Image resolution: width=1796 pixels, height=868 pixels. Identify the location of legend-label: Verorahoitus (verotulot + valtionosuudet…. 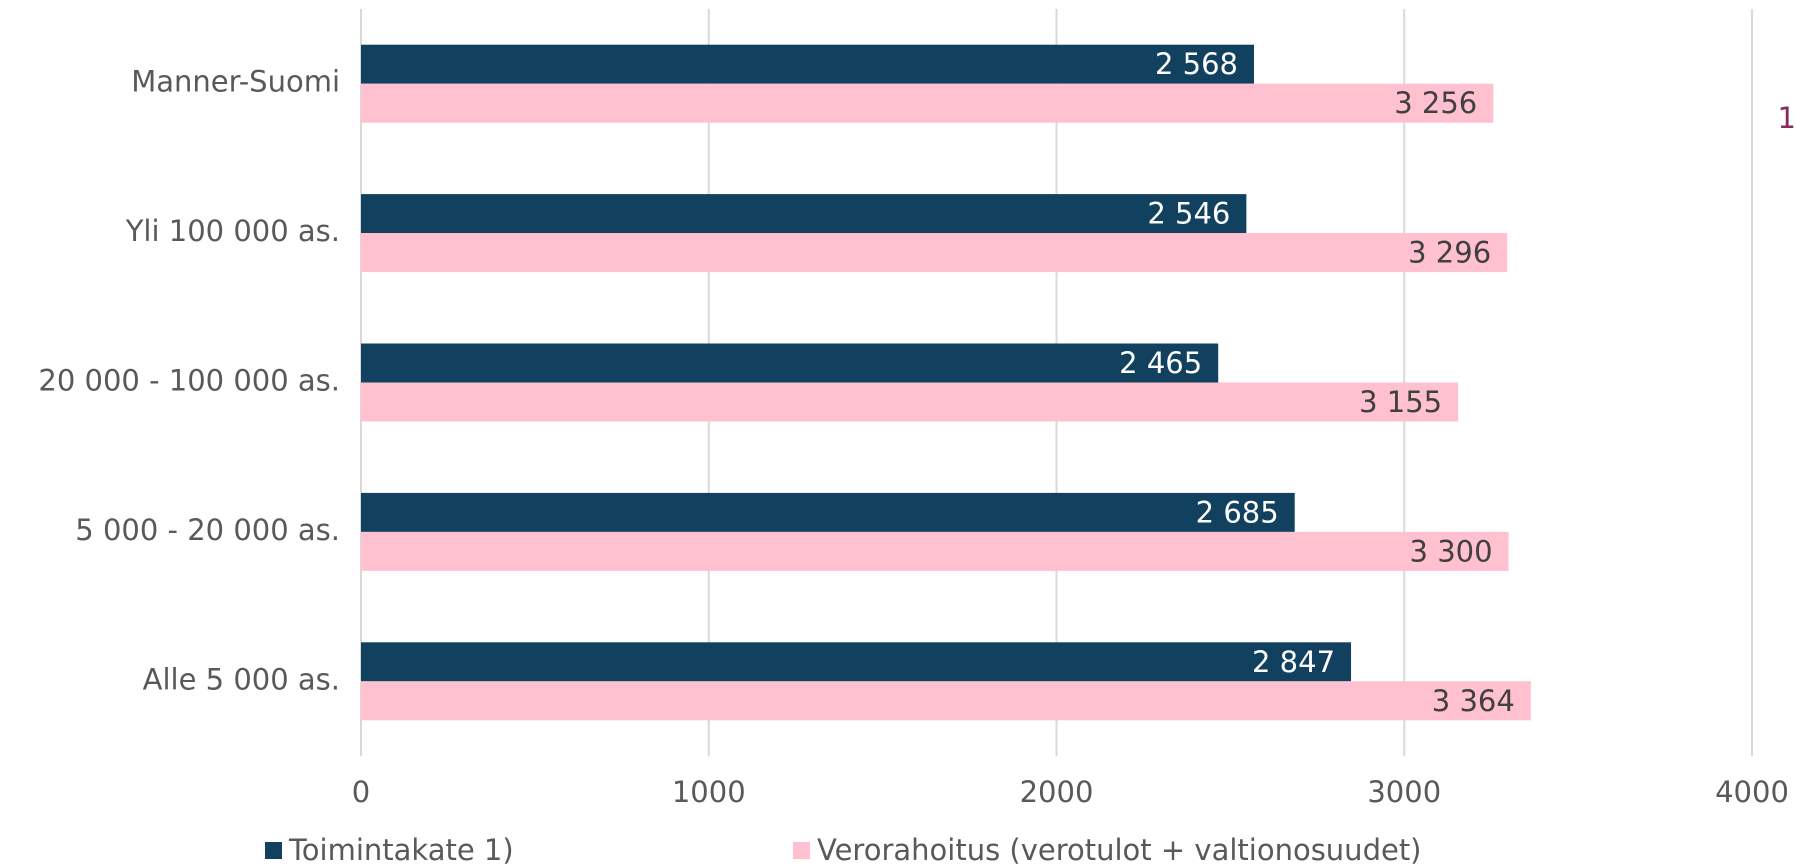
(1119, 850).